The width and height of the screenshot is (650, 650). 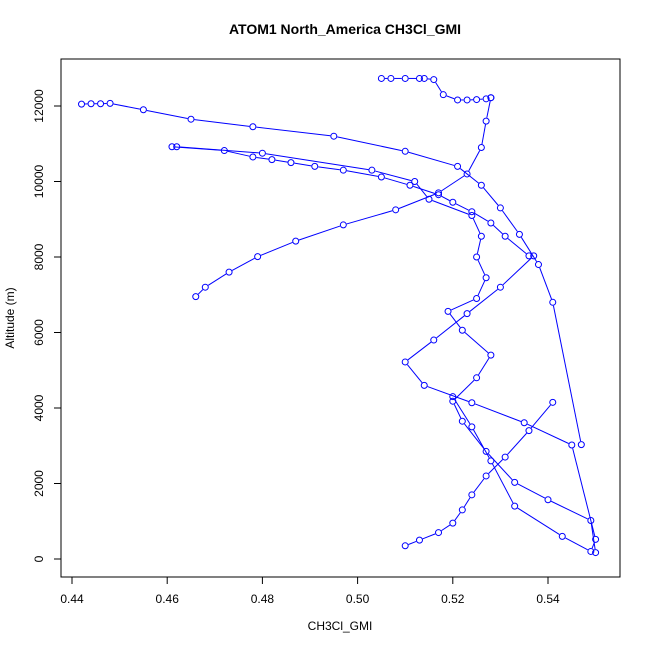 I want to click on chart-title: ATOM1 North_America CH3Cl_GMI, so click(x=345, y=29).